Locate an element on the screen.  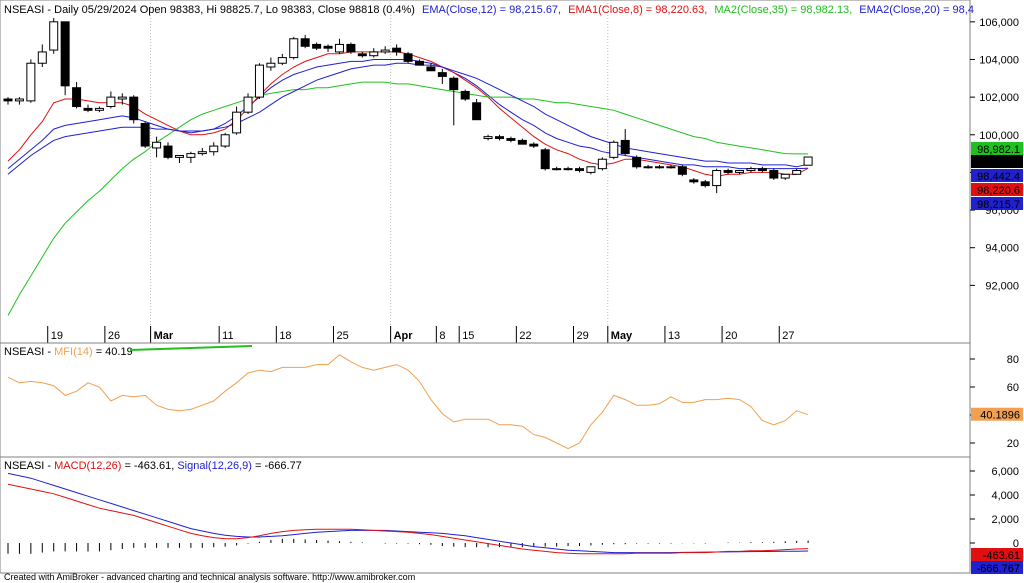
badge-mfi-bg is located at coordinates (997, 414).